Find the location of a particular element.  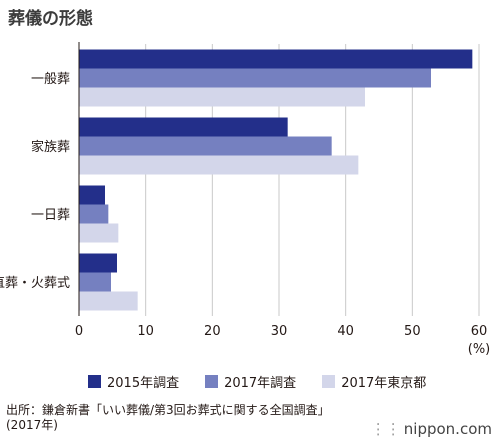

tick-label-0: 0 is located at coordinates (79, 331).